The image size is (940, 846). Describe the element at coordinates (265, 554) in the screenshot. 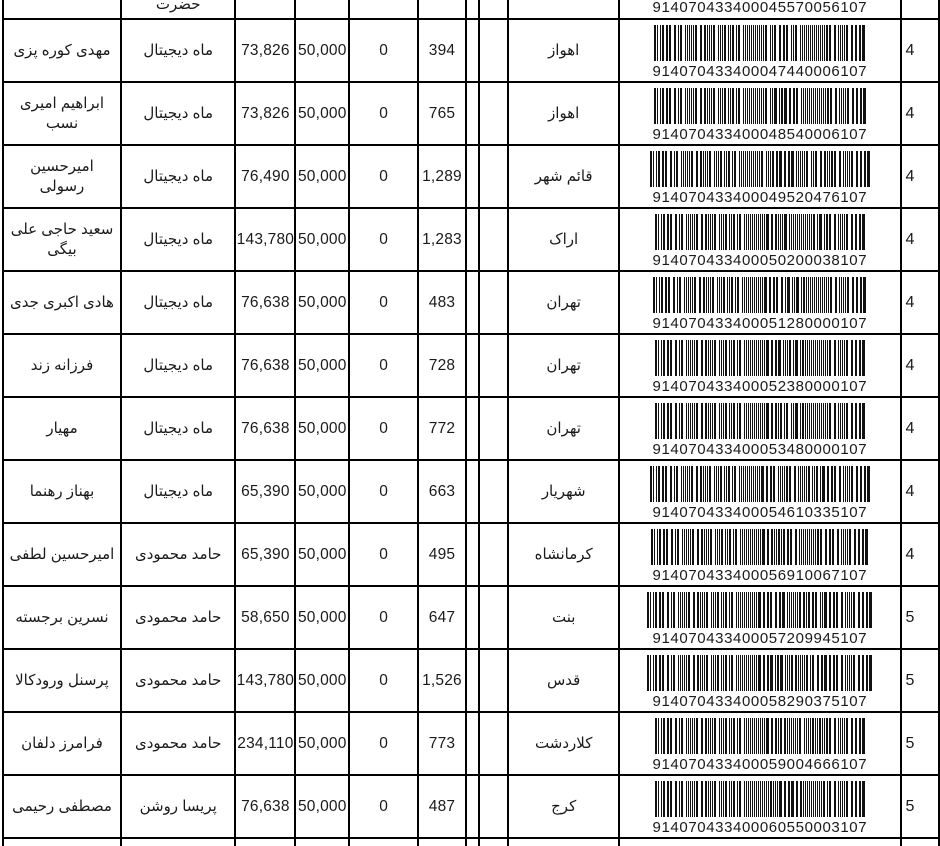

I see `amount-cell: 65,390` at that location.